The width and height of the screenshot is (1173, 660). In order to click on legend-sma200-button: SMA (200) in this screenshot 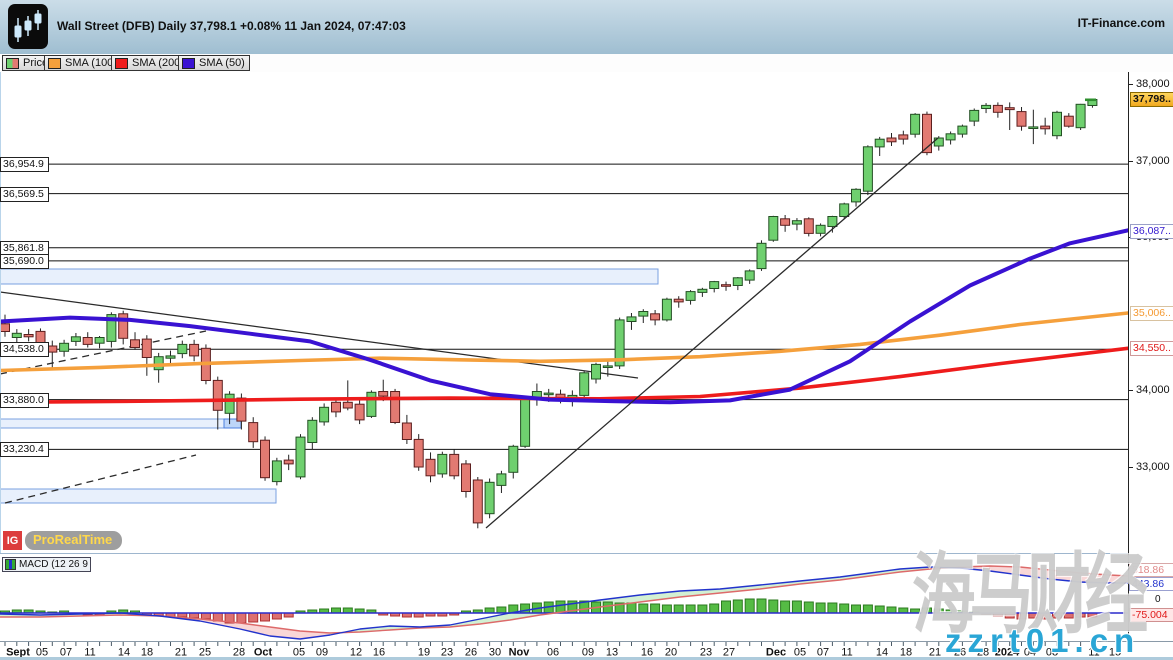, I will do `click(150, 63)`.